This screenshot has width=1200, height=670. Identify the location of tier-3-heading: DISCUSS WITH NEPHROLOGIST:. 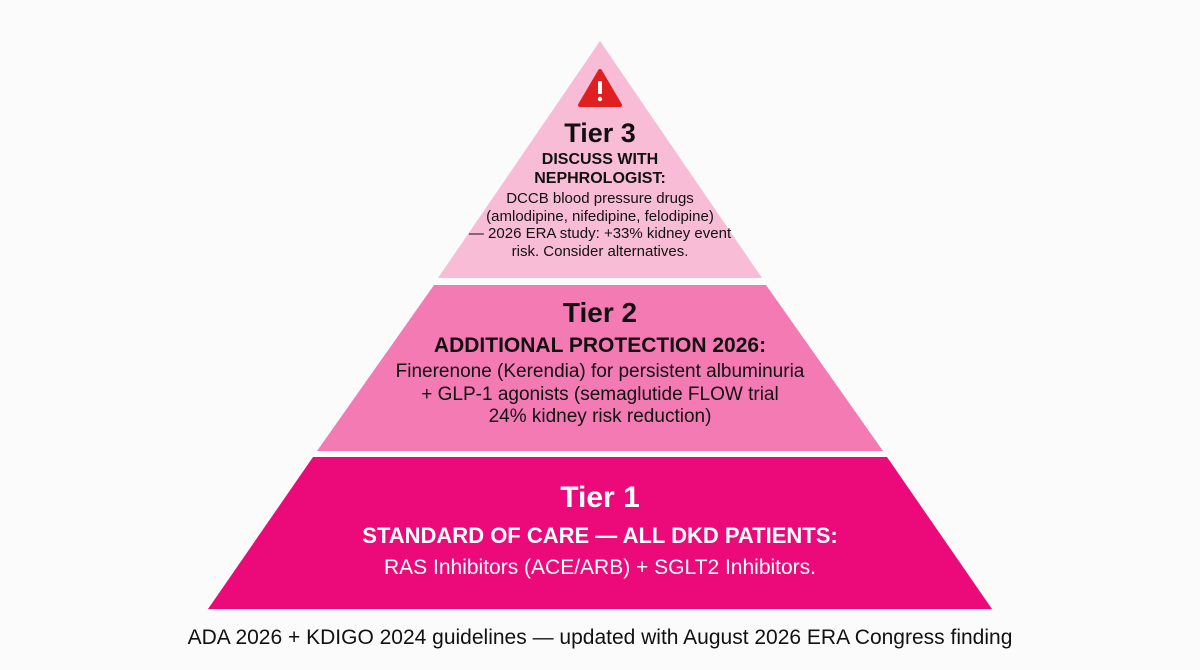
(600, 169).